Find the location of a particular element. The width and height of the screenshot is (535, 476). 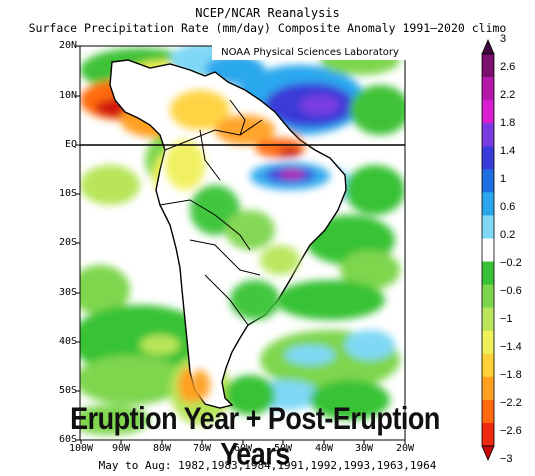

colorbar-label: −0.2 is located at coordinates (511, 263).